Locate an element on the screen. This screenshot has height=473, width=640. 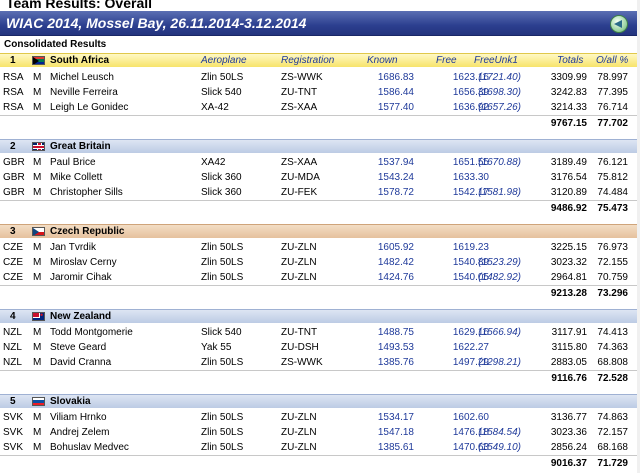
overall-pct: 76.973 is located at coordinates (612, 247).